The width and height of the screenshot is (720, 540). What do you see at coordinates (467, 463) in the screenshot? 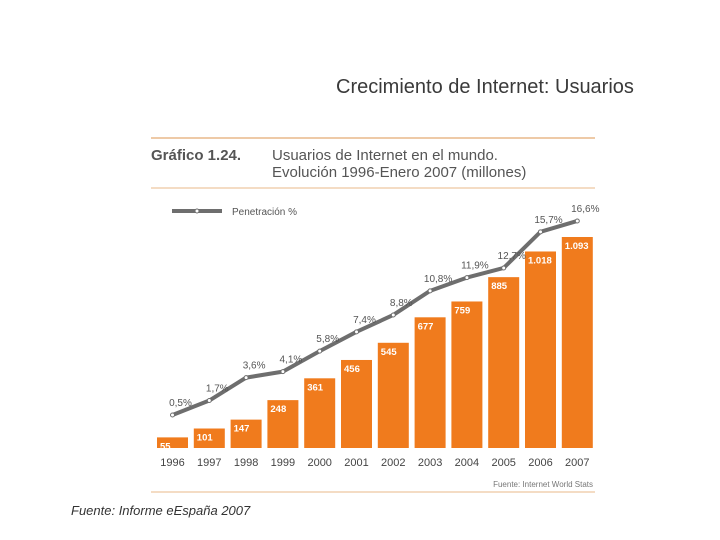
I see `x-tick-2004: 2004` at bounding box center [467, 463].